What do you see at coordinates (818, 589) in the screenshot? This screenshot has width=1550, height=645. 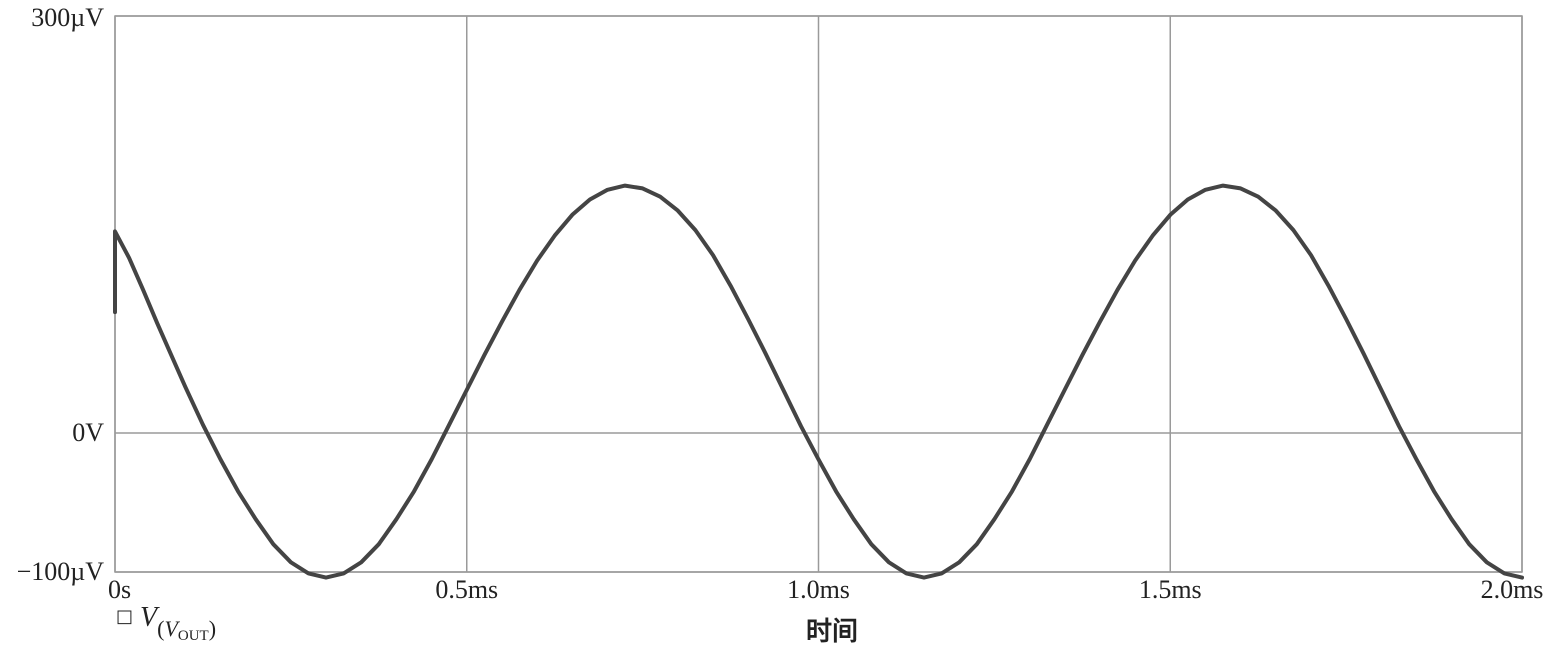 I see `x-tick-label: 1.0ms` at bounding box center [818, 589].